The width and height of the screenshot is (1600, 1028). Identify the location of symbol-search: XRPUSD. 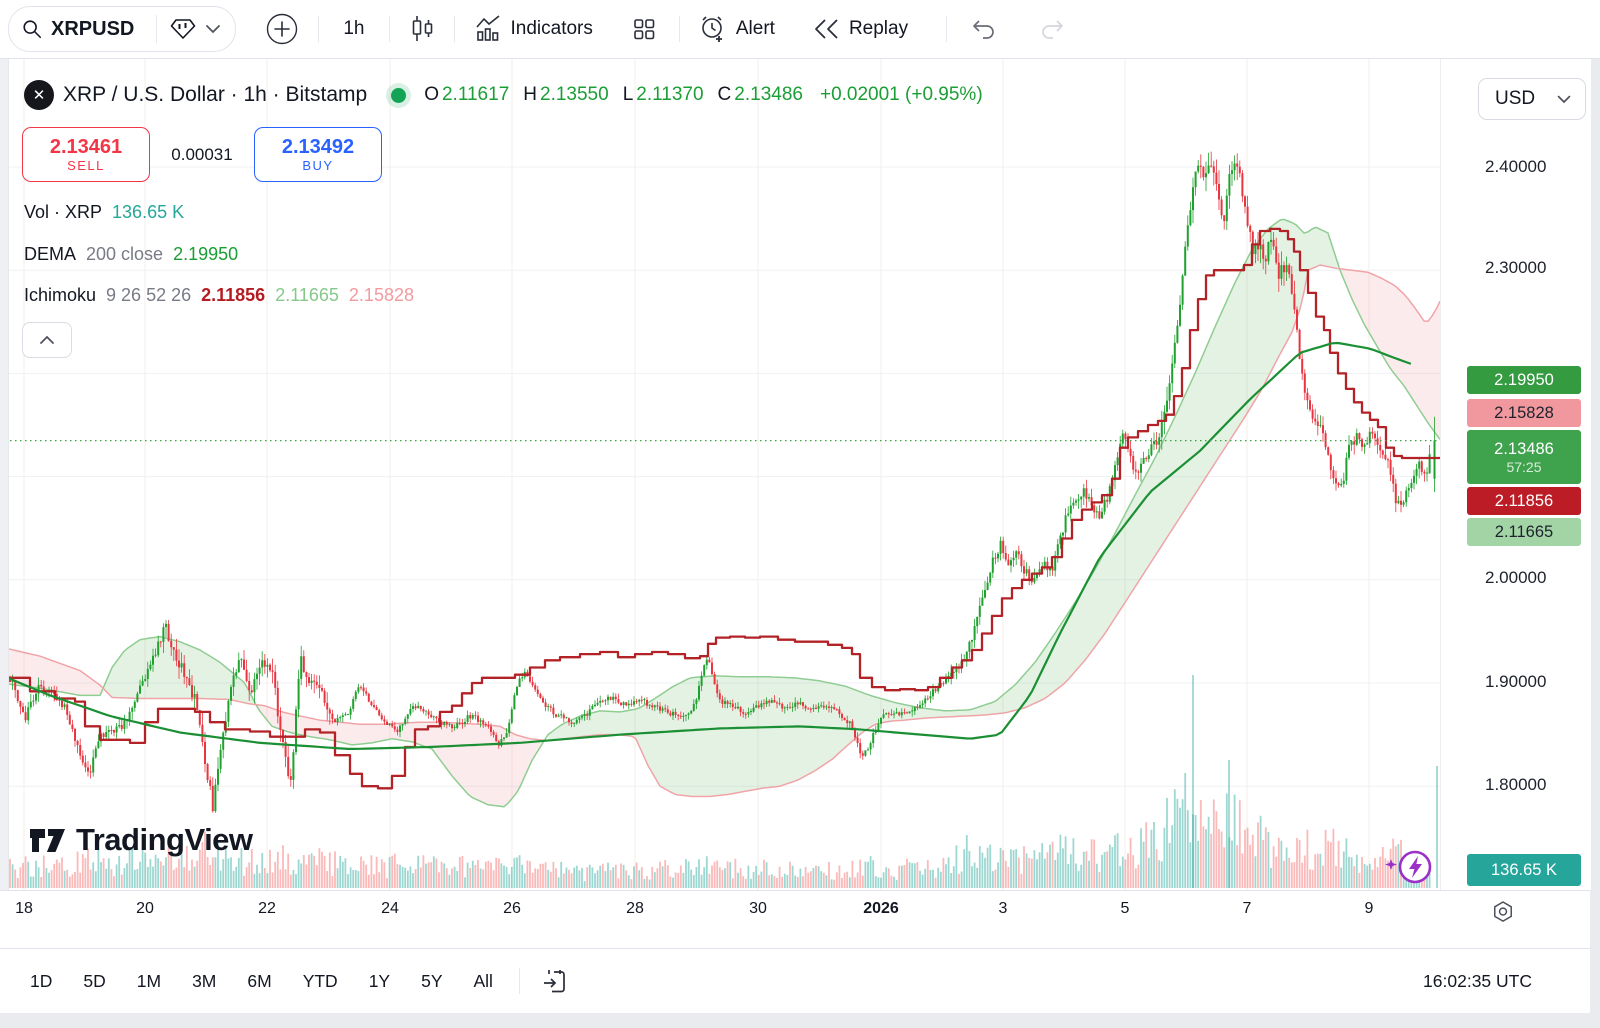
(122, 29).